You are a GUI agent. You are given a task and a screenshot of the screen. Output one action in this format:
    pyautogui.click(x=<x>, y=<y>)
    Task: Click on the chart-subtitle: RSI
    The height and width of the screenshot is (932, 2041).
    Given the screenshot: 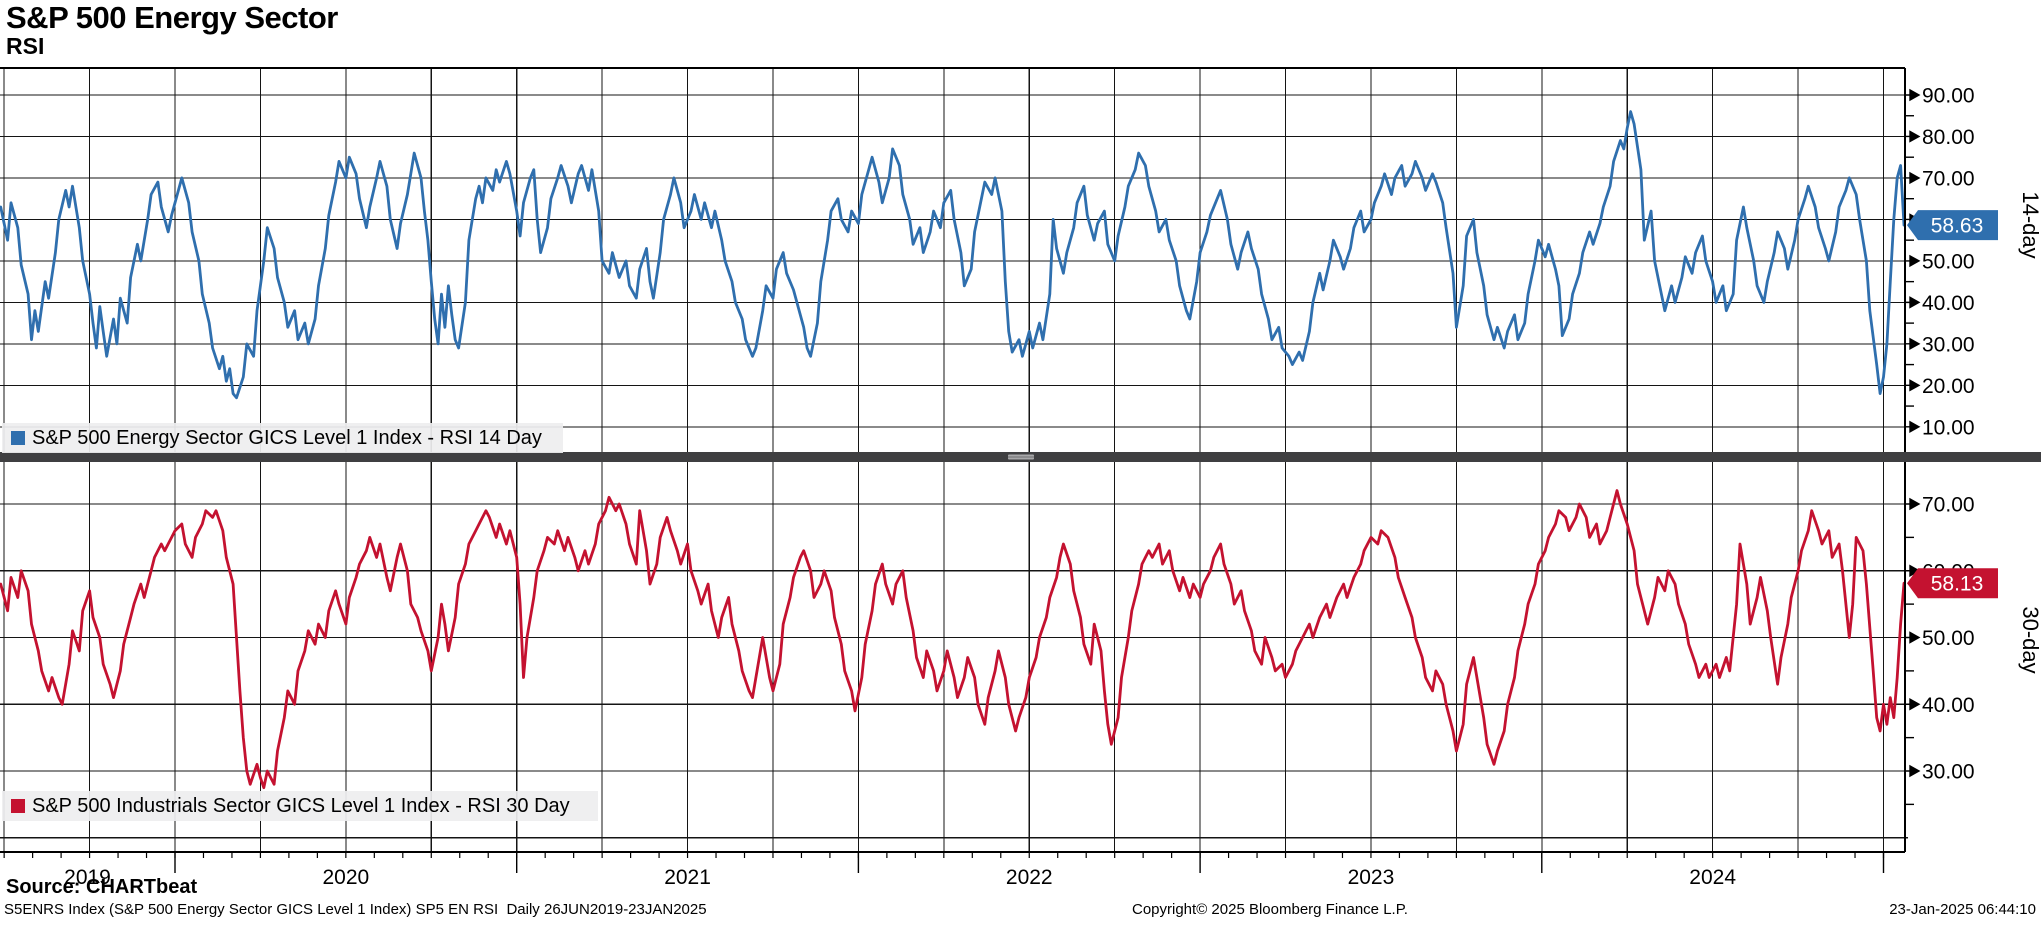 What is the action you would take?
    pyautogui.click(x=25, y=46)
    